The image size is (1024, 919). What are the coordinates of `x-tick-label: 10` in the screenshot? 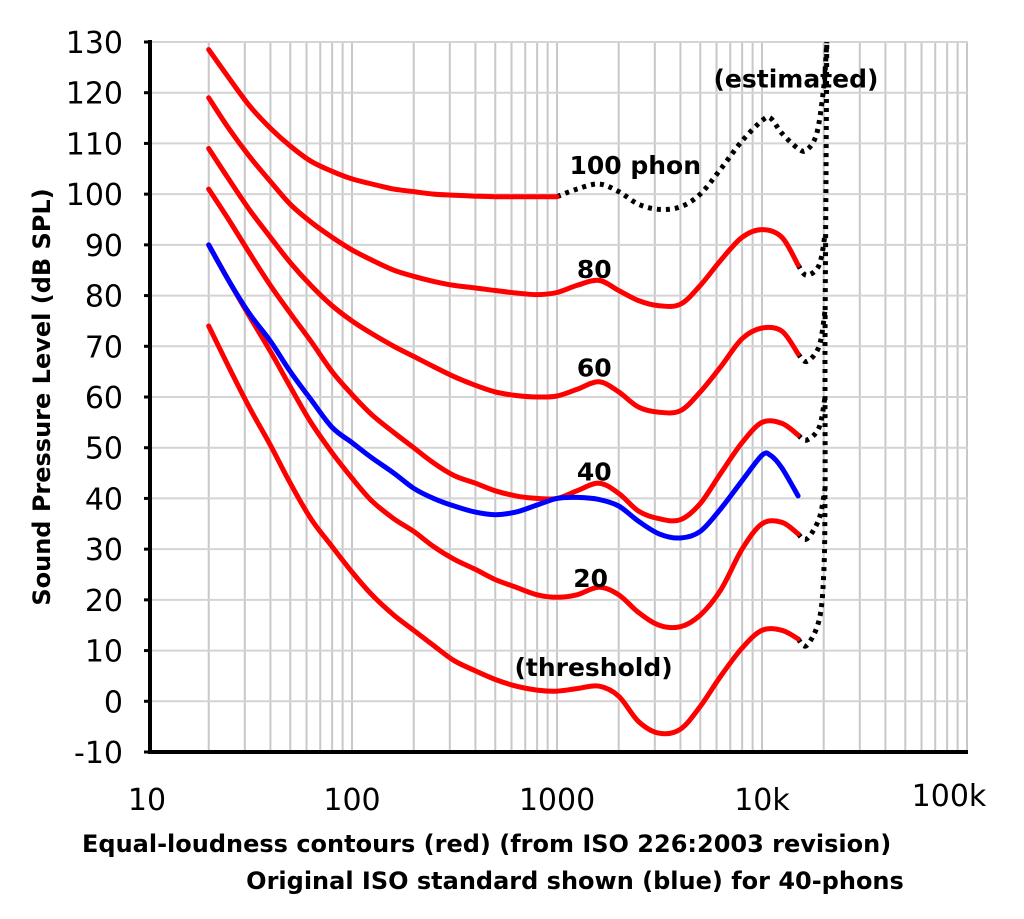 It's located at (147, 800).